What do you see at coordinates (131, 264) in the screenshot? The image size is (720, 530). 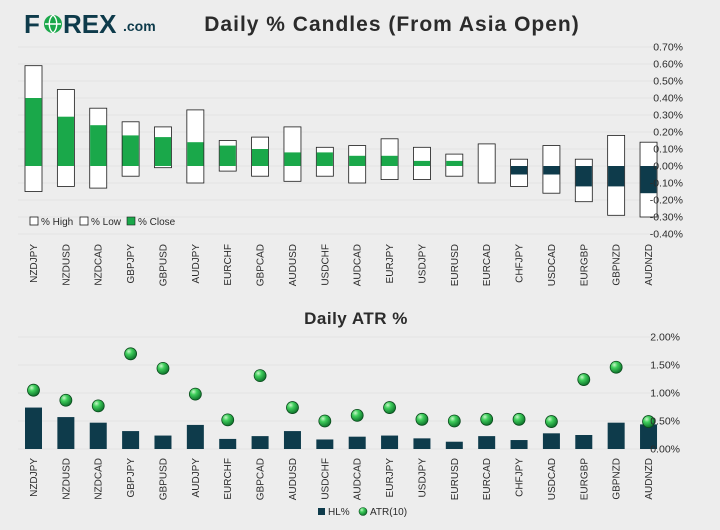 I see `candles-x-tick-label: GBPJPY` at bounding box center [131, 264].